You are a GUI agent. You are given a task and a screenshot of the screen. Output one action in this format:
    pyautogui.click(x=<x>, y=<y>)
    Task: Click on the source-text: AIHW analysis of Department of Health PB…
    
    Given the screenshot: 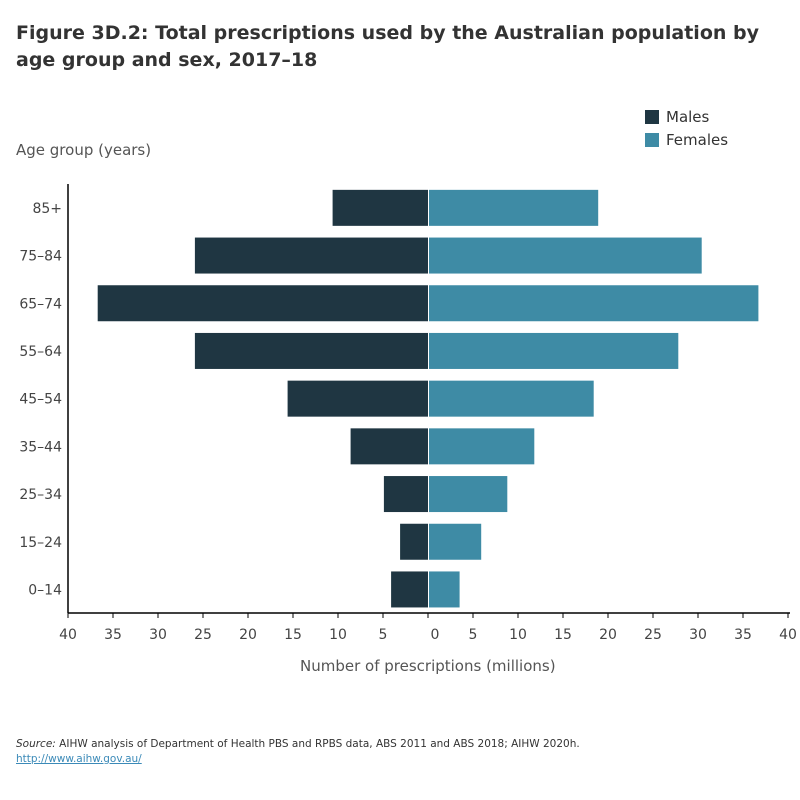 What is the action you would take?
    pyautogui.click(x=317, y=744)
    